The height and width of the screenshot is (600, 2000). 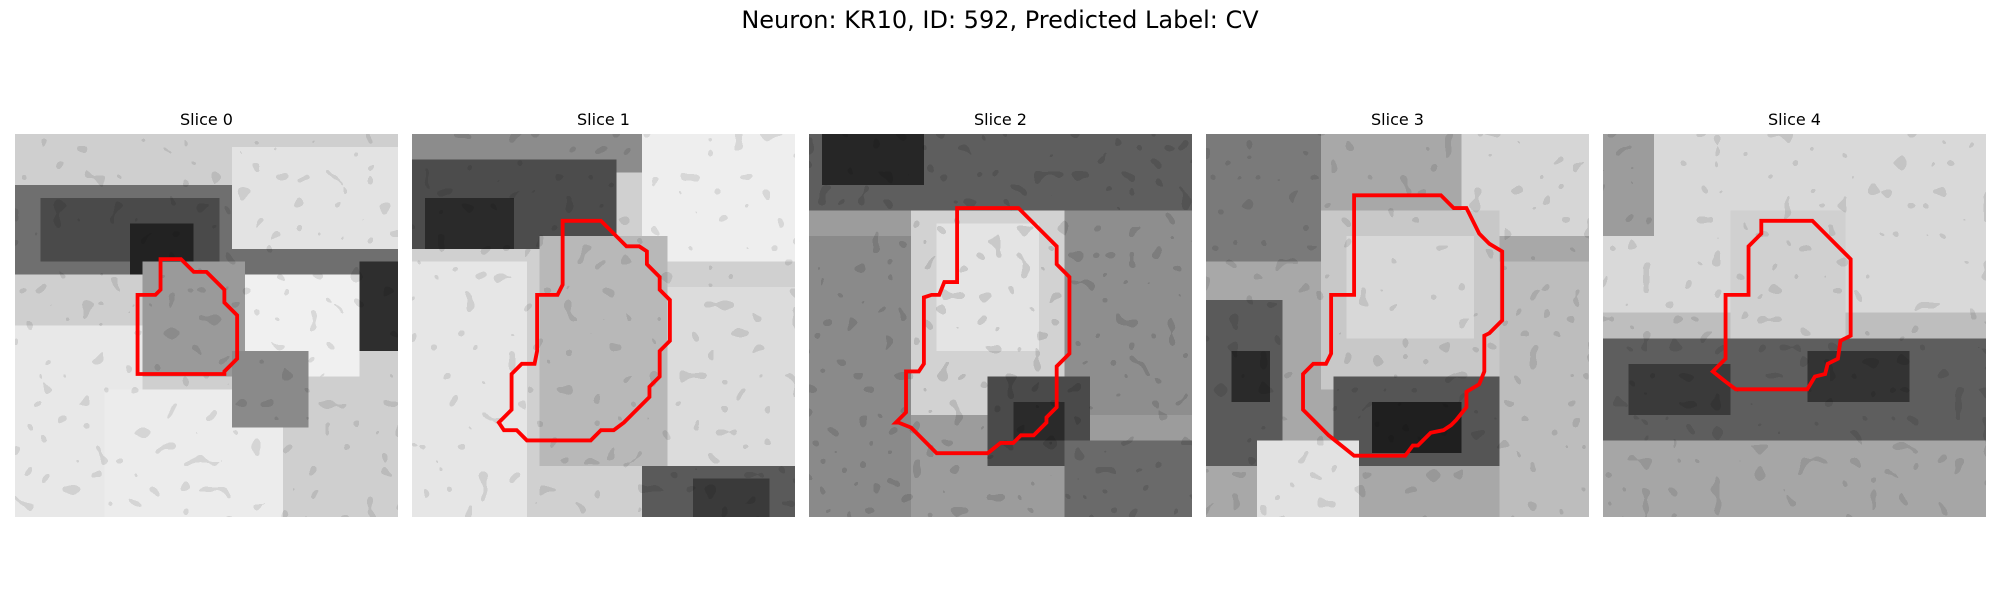 I want to click on slice-panel-2: Slice 2, so click(x=1000, y=314).